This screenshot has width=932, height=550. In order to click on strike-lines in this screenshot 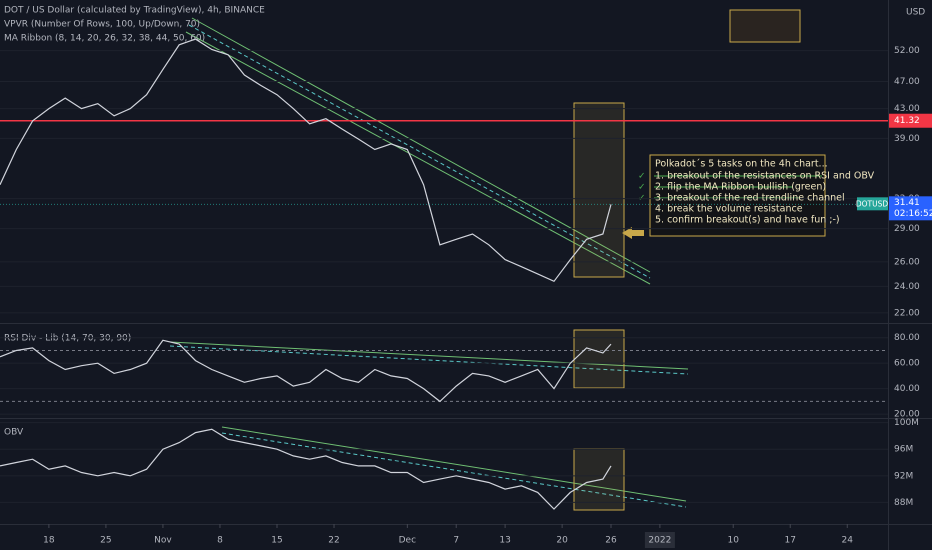, I will do `click(738, 187)`.